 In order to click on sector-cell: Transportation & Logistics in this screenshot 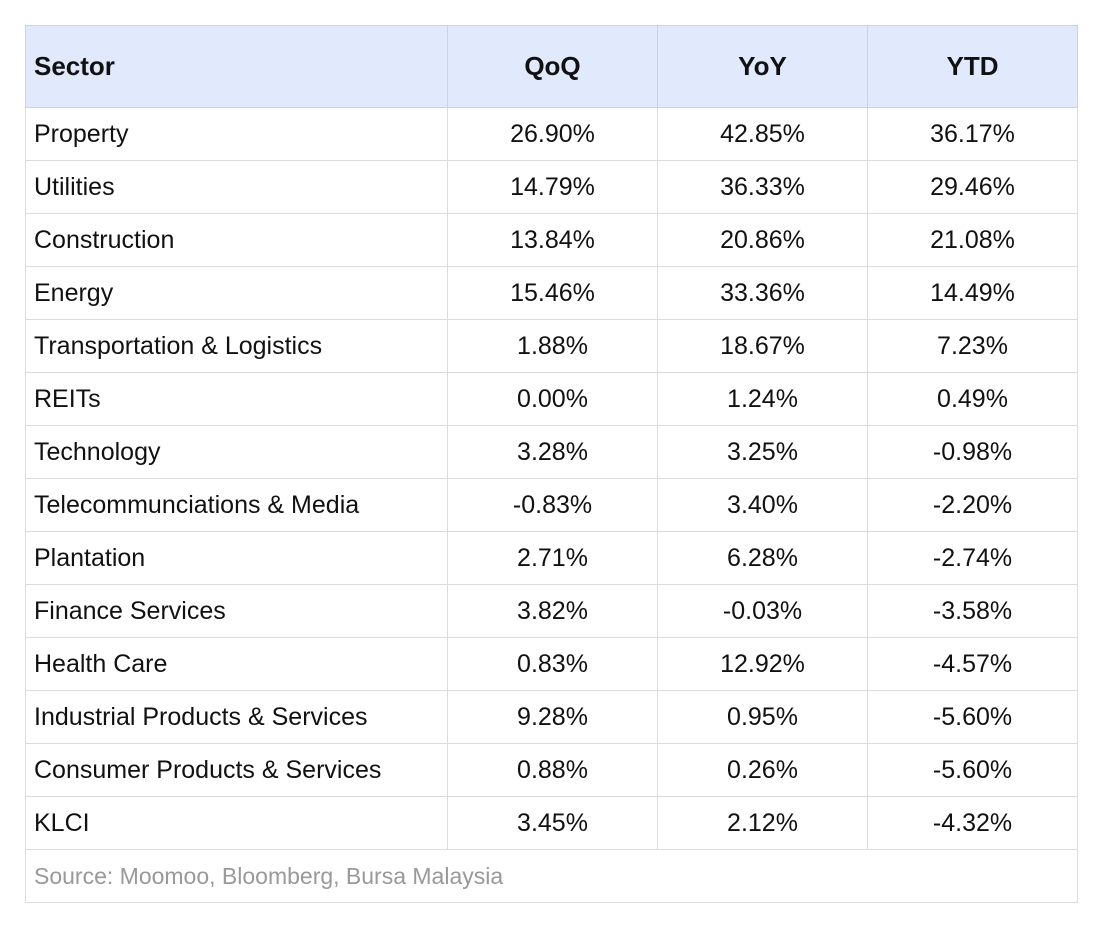, I will do `click(236, 346)`.